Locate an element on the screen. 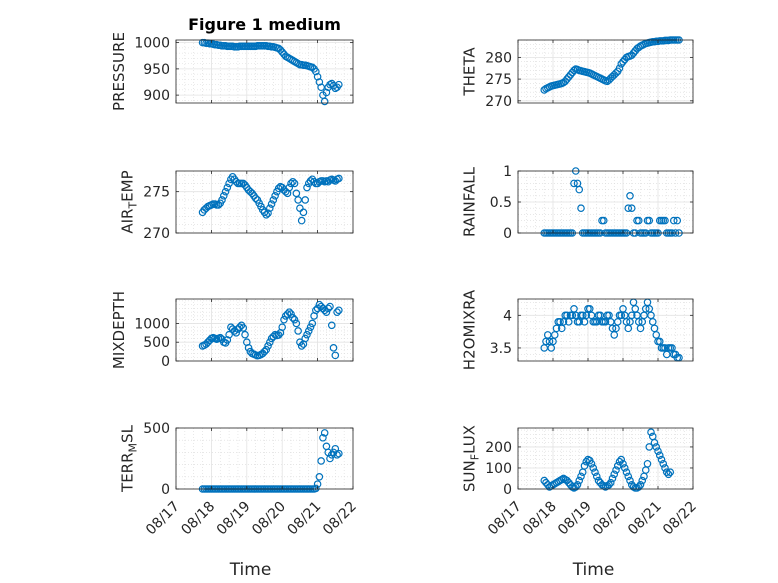 The height and width of the screenshot is (583, 778). y-tick-label: 500 is located at coordinates (156, 429).